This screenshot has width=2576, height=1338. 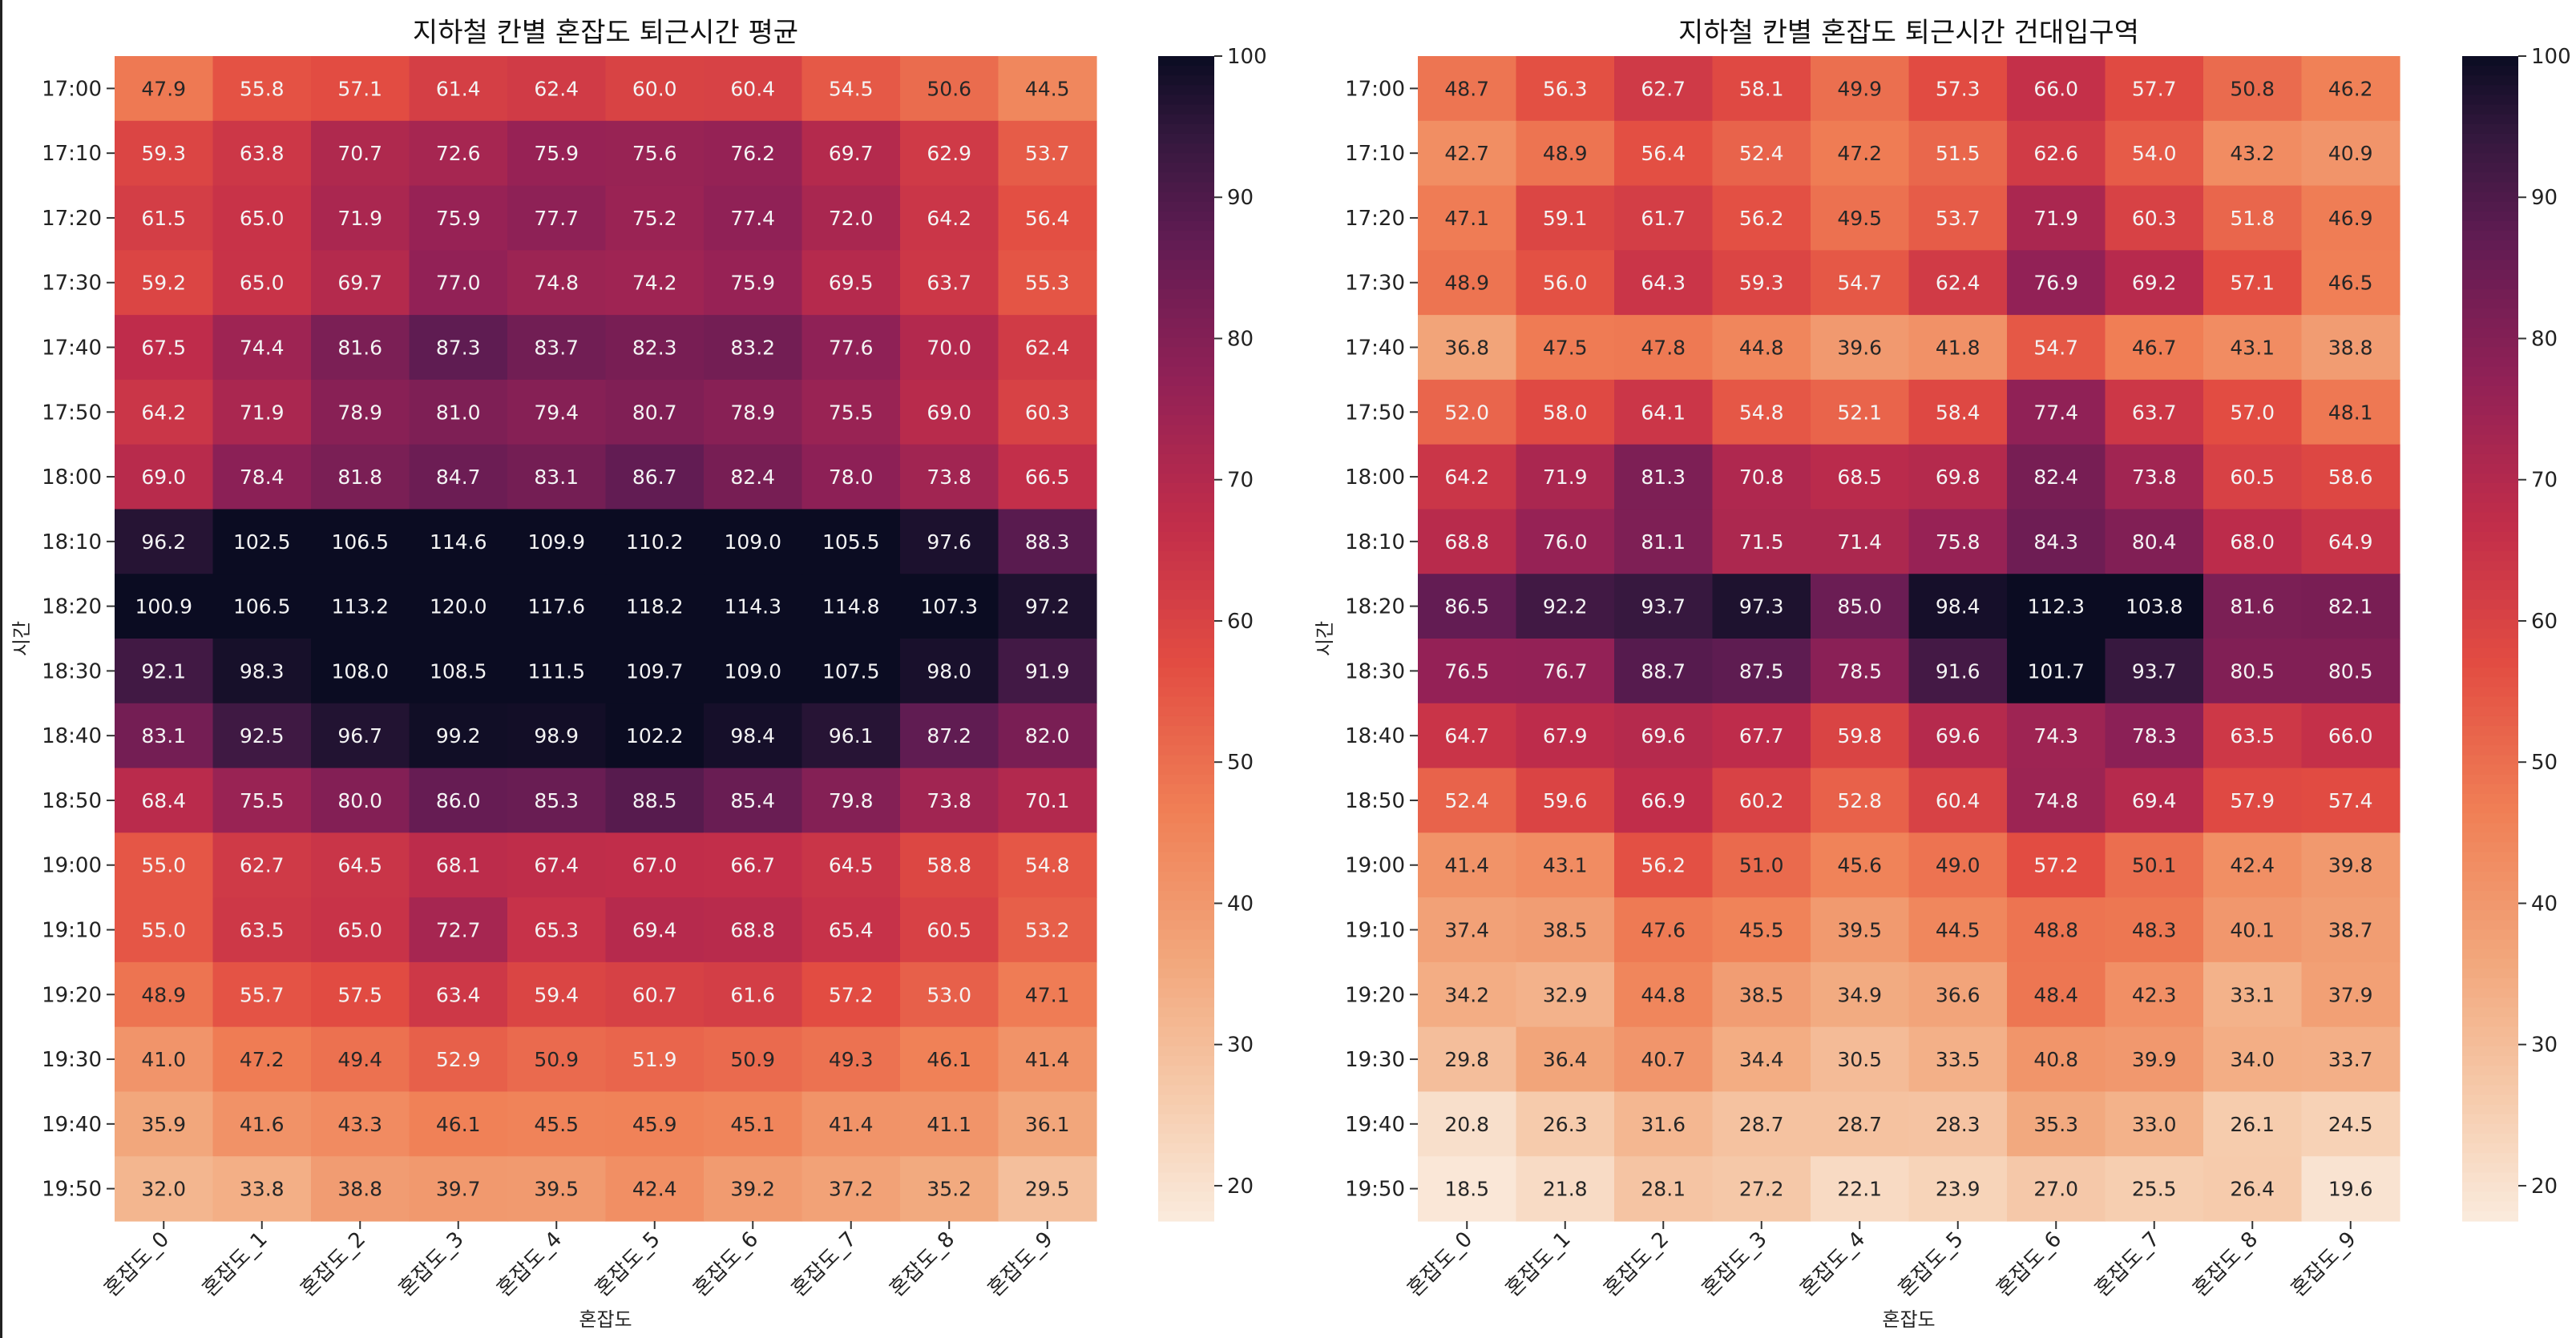 I want to click on left-cell-r15-c1, so click(x=262, y=1059).